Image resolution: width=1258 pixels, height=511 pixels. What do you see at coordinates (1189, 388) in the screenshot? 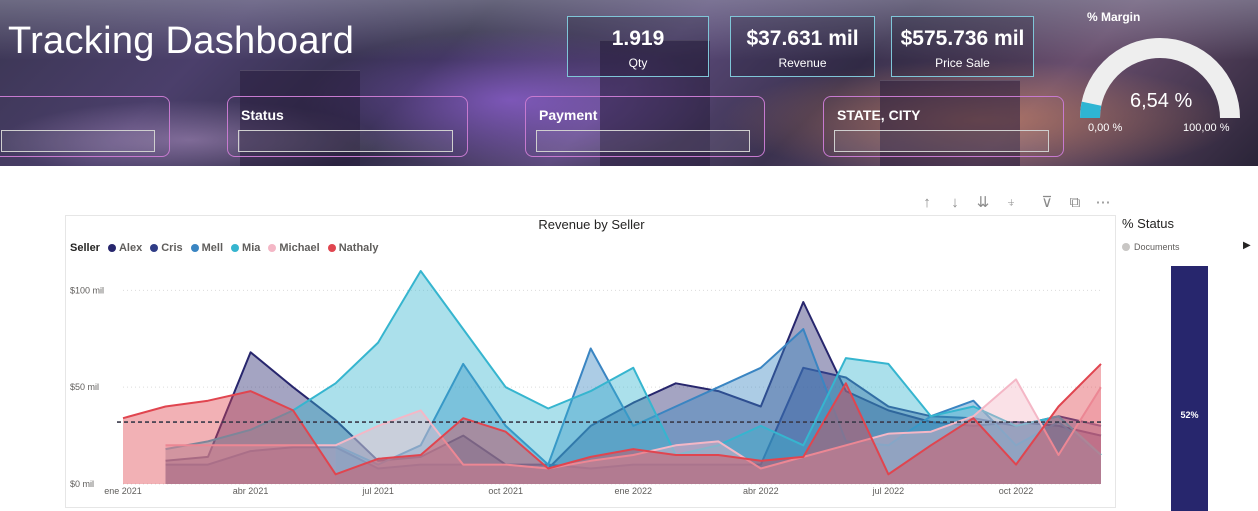
I see `status-bar` at bounding box center [1189, 388].